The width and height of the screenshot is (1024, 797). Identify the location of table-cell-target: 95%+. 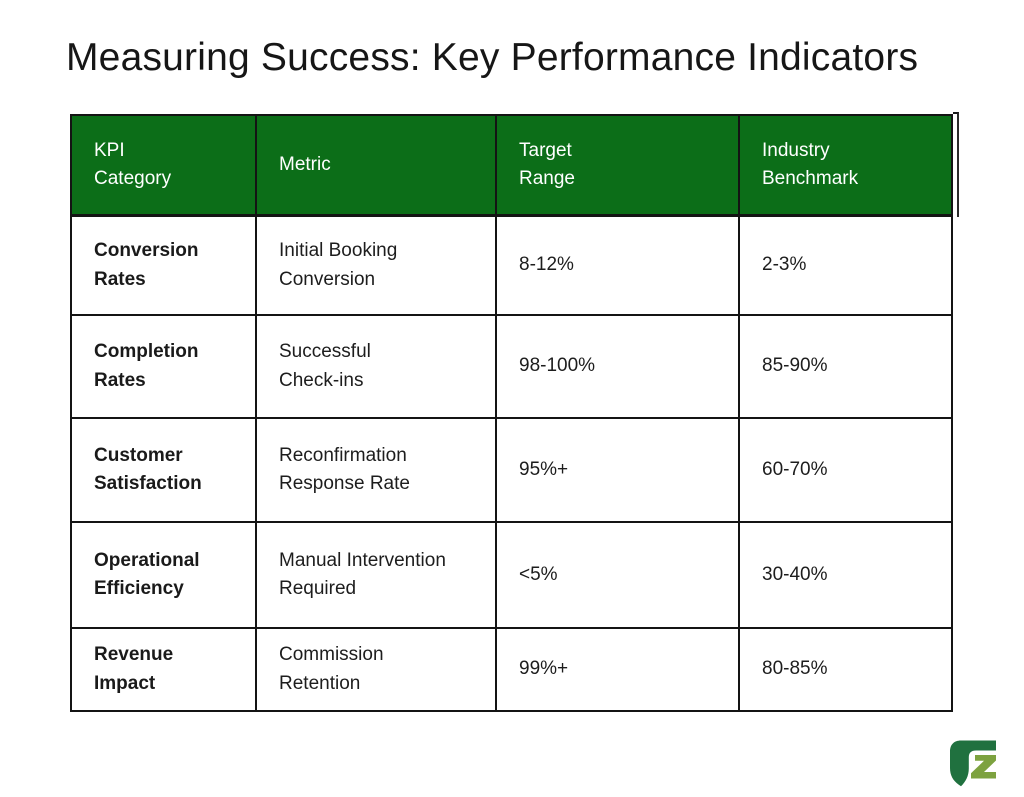
(618, 471).